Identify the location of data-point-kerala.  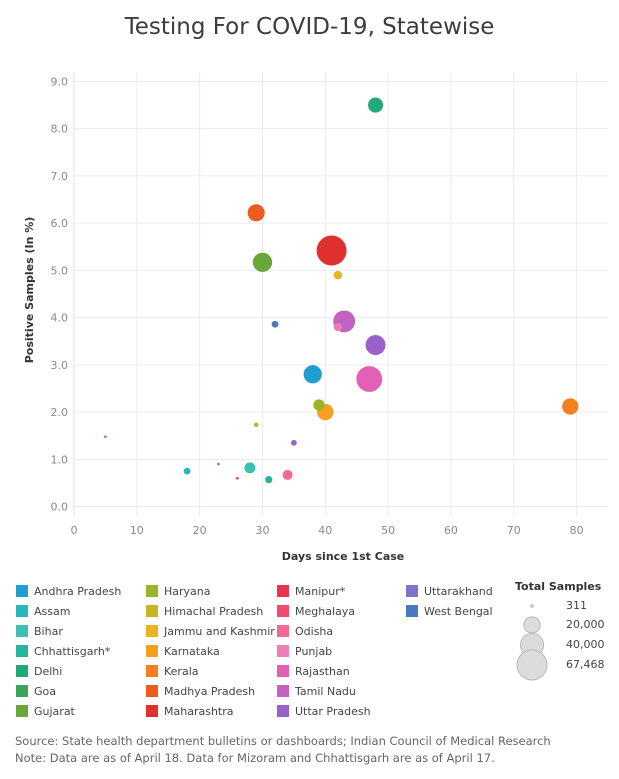
(570, 406).